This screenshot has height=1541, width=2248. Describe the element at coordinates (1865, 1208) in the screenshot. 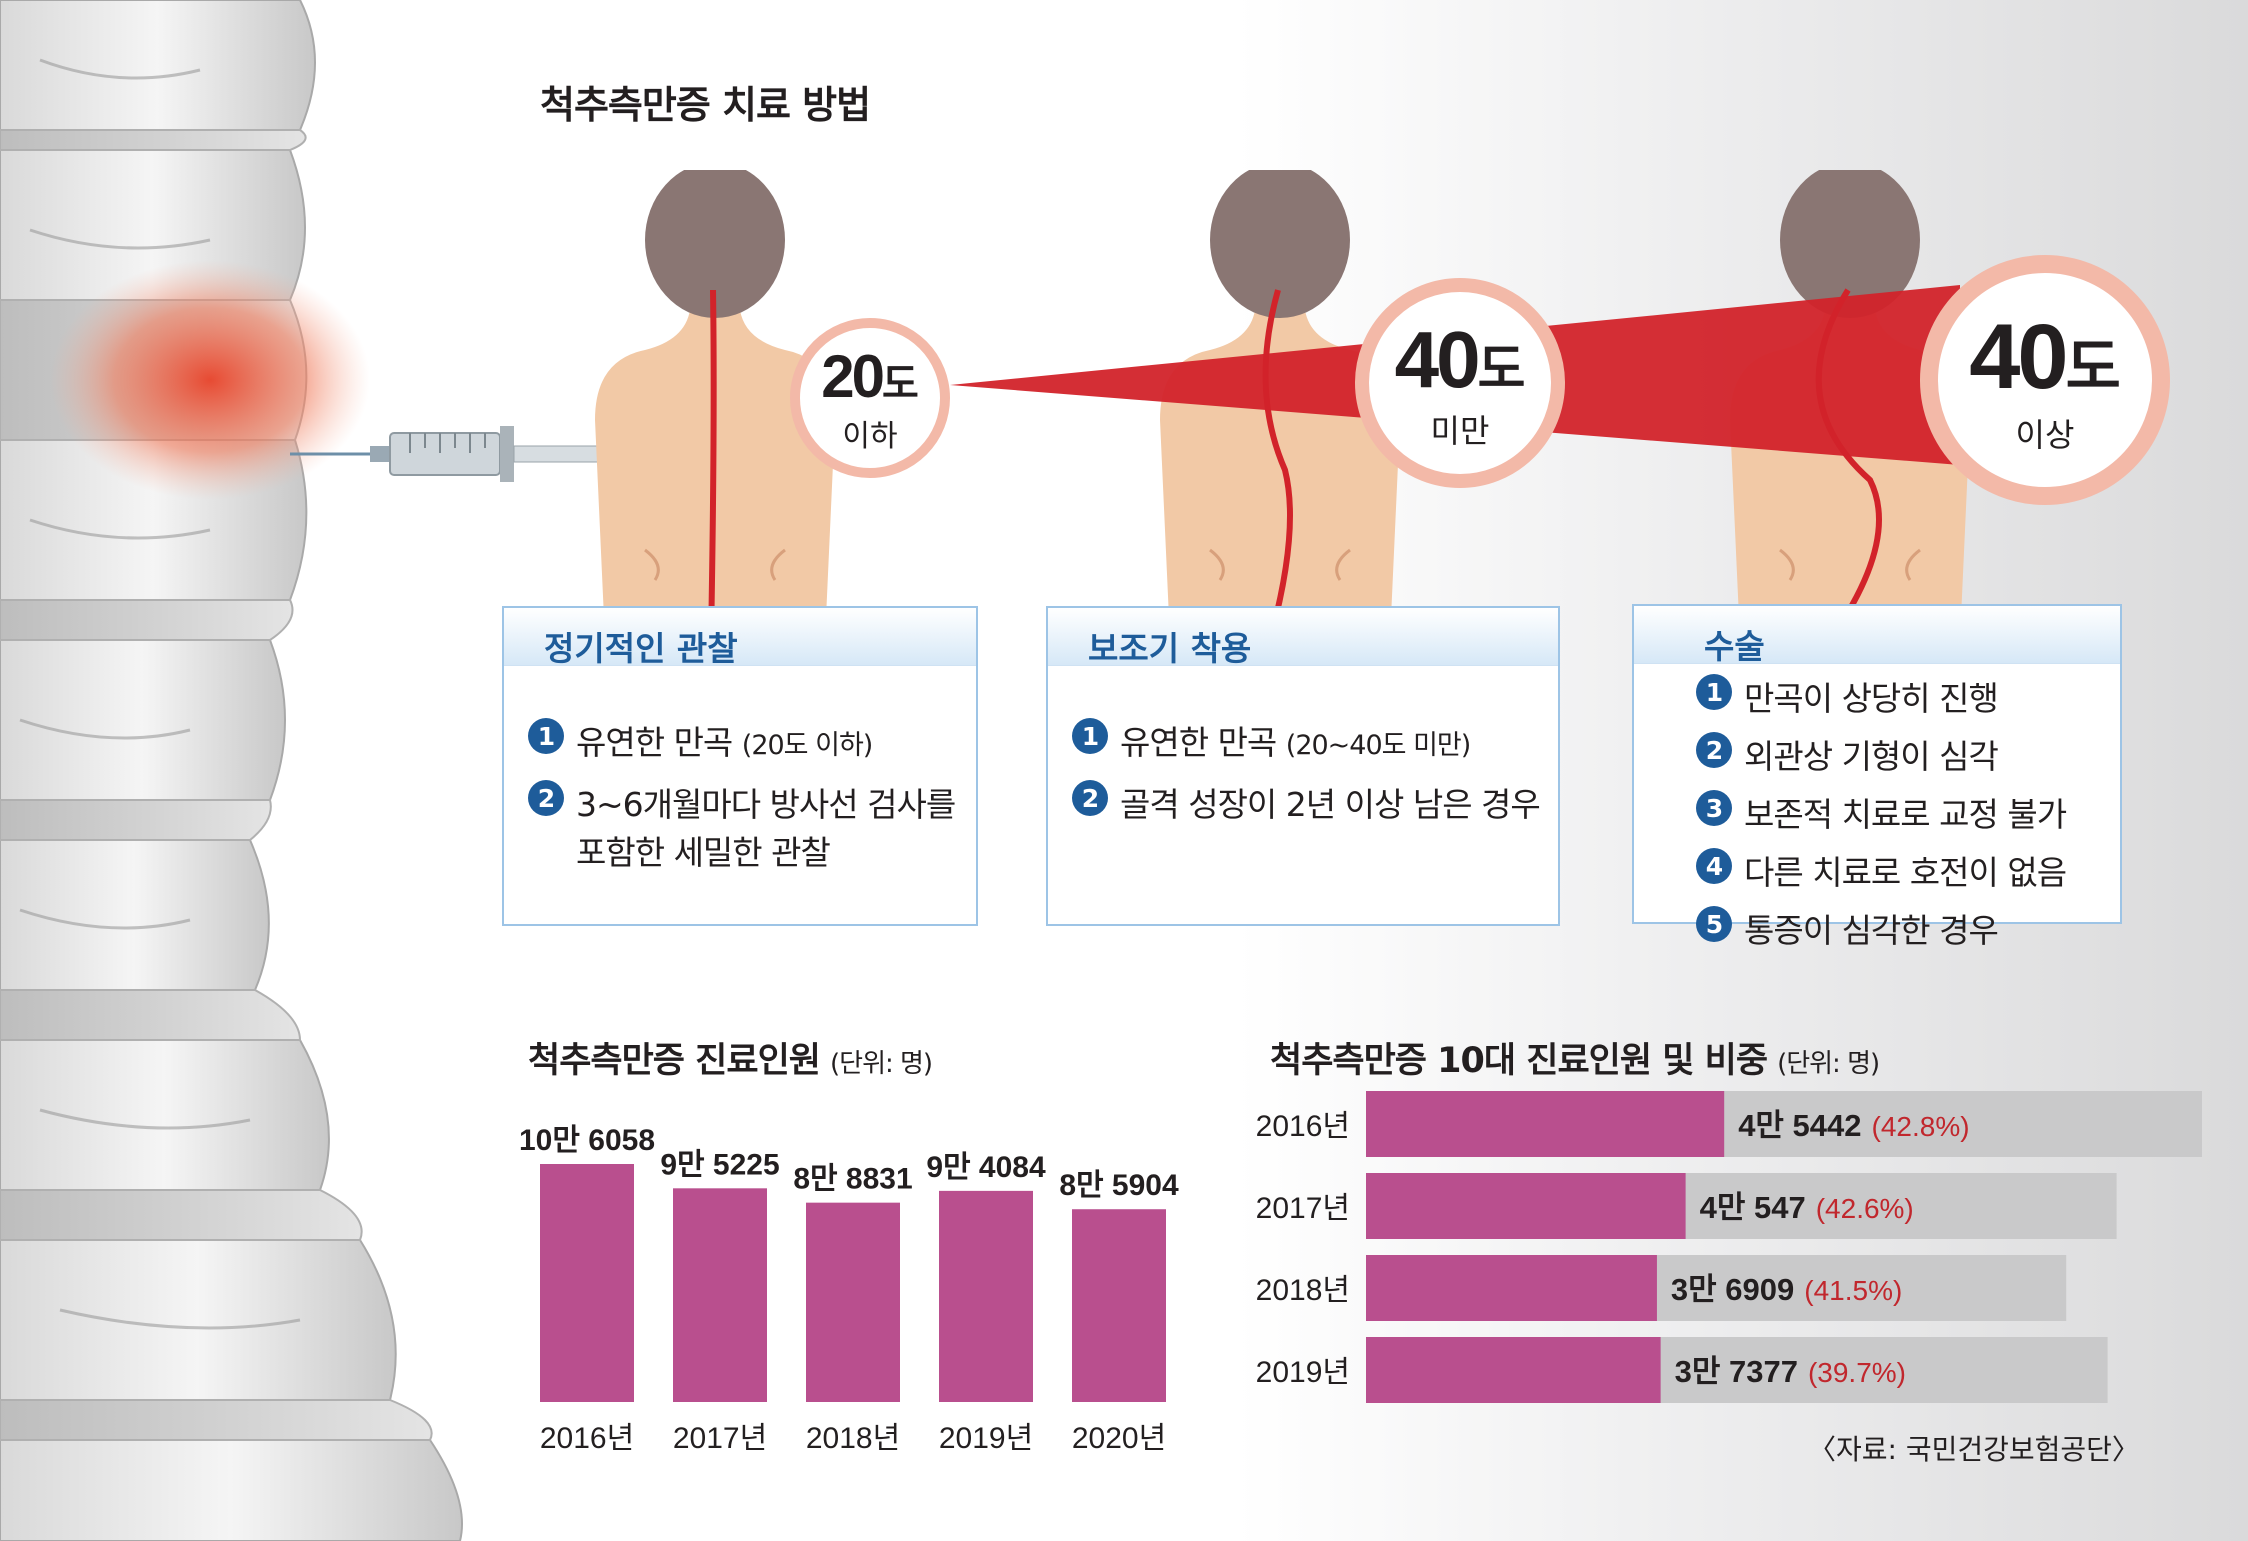

I see `bar-percent-label: (42.6%)` at that location.